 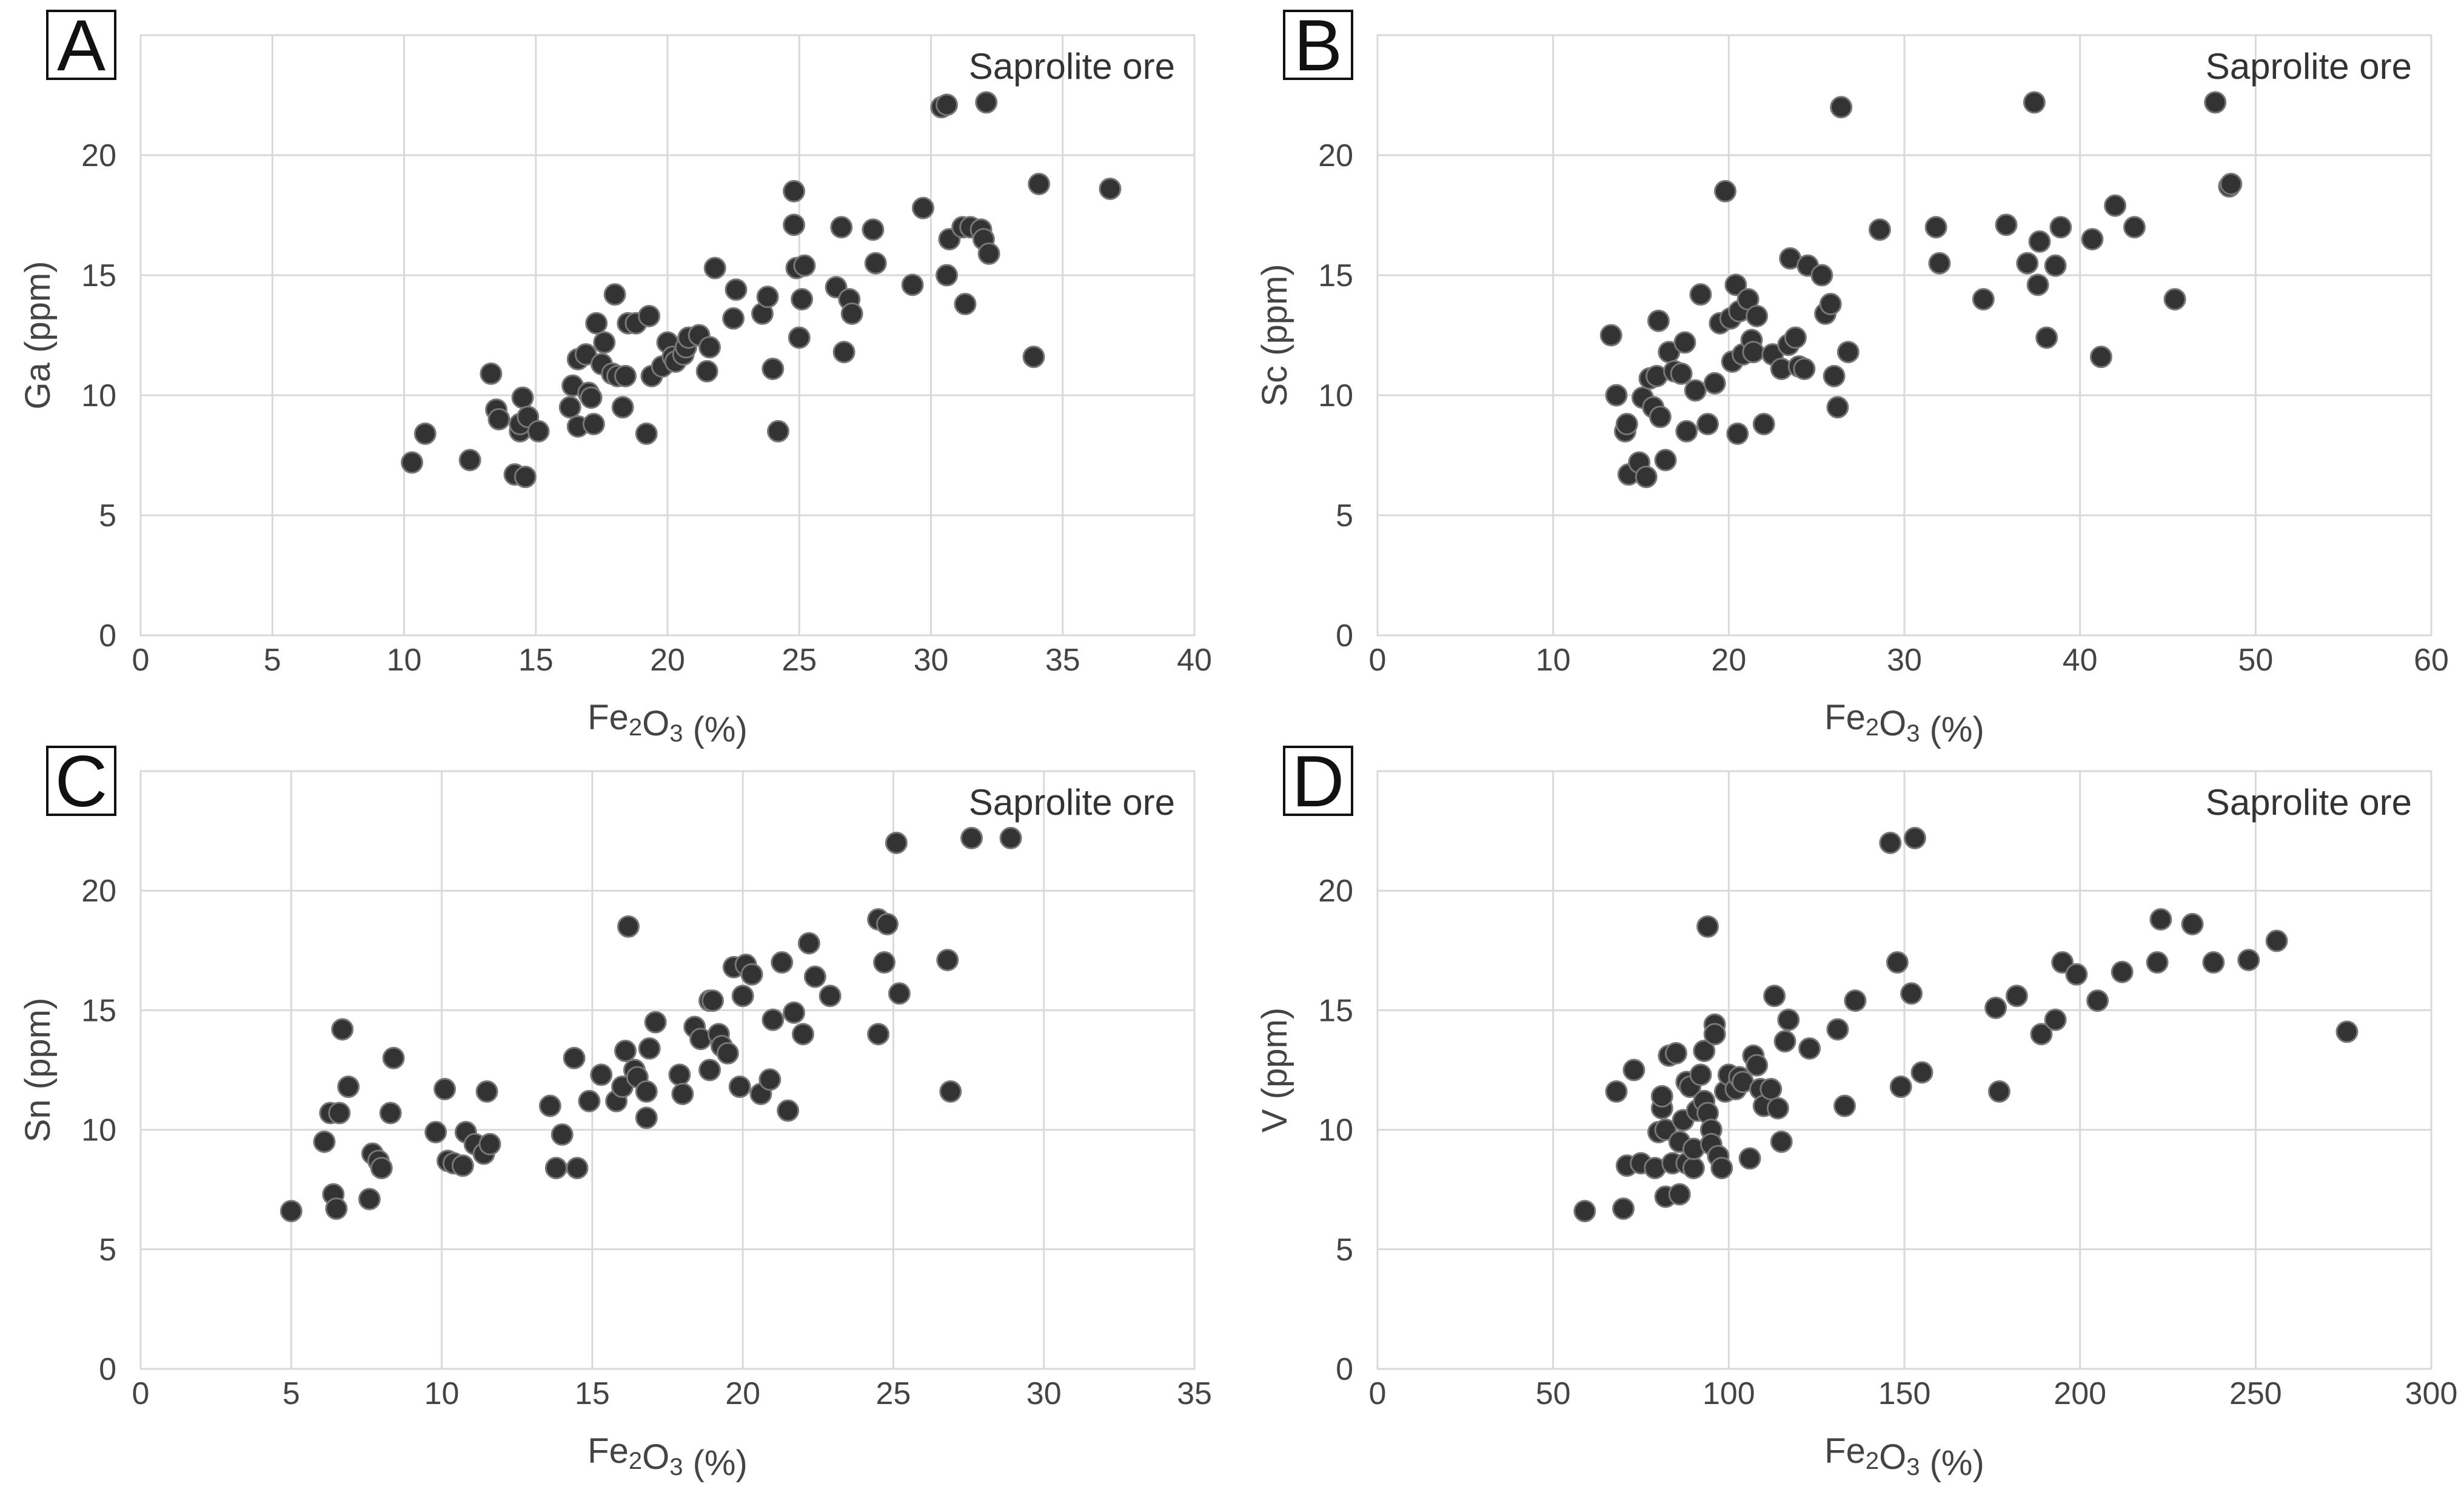 I want to click on panel-letter: B, so click(x=1318, y=45).